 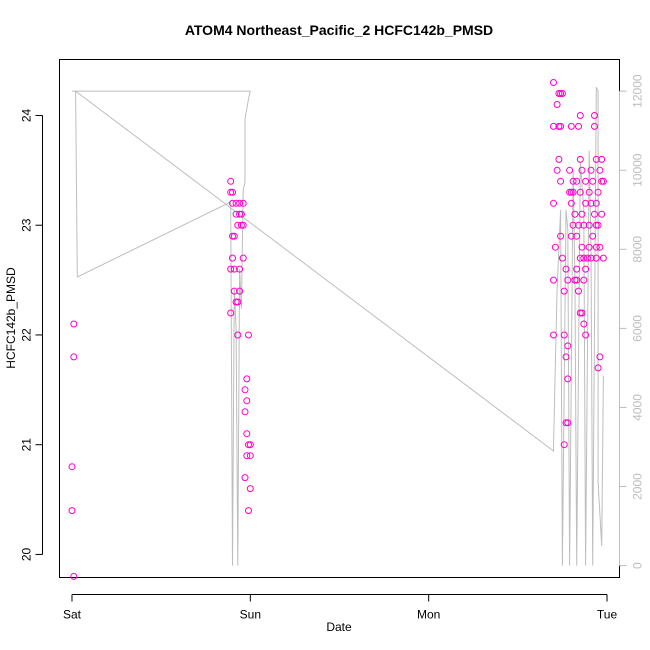 What do you see at coordinates (31, 334) in the screenshot?
I see `y-axis: 20 21 22 23 24` at bounding box center [31, 334].